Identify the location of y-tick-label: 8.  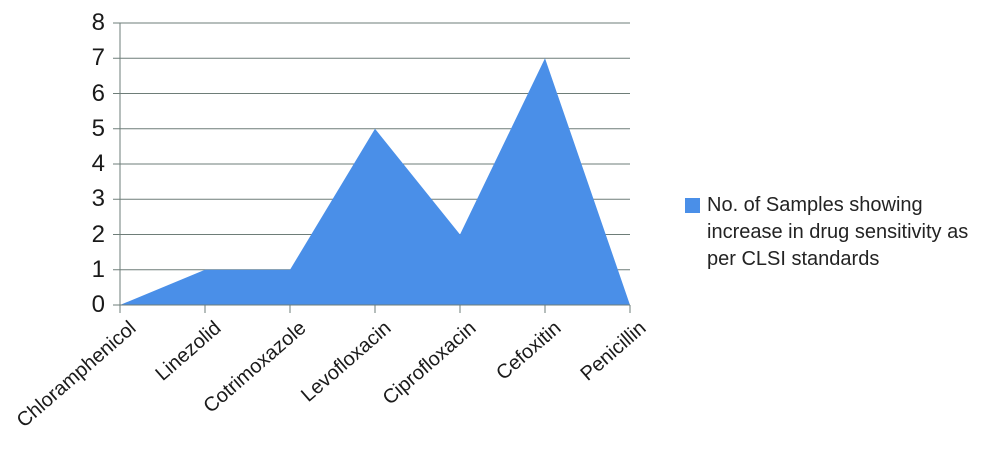
(98, 22).